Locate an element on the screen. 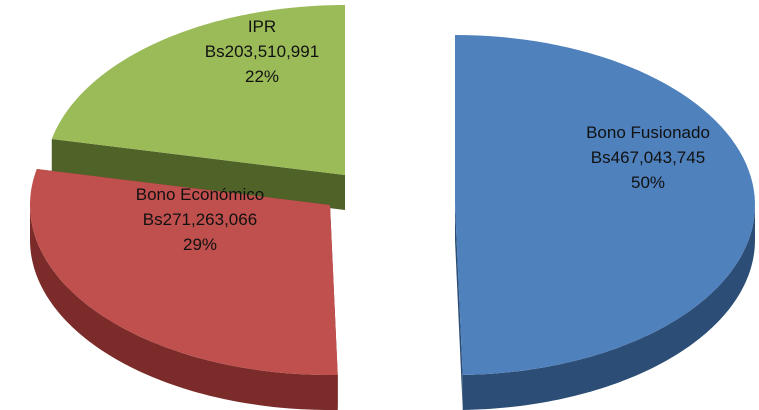 The height and width of the screenshot is (410, 759). category-label: Bono Económico is located at coordinates (200, 194).